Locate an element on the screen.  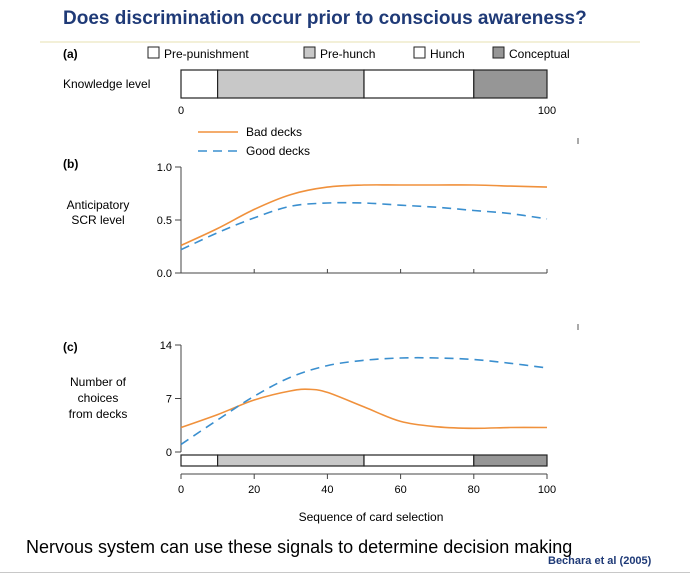
b-ytick-label-2: 1.0 is located at coordinates (164, 168).